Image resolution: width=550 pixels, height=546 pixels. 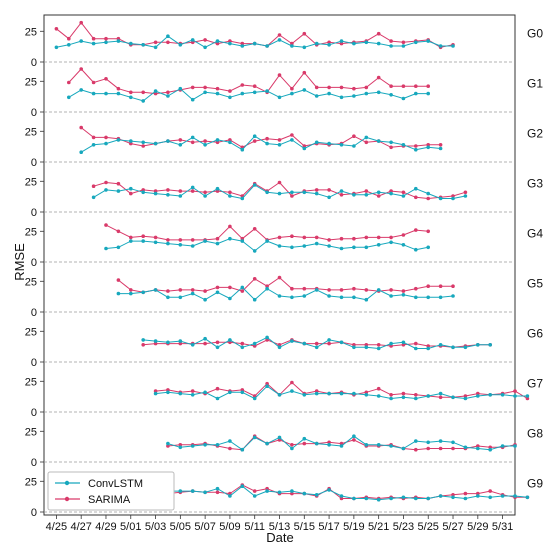 What do you see at coordinates (535, 434) in the screenshot?
I see `group-label: G8` at bounding box center [535, 434].